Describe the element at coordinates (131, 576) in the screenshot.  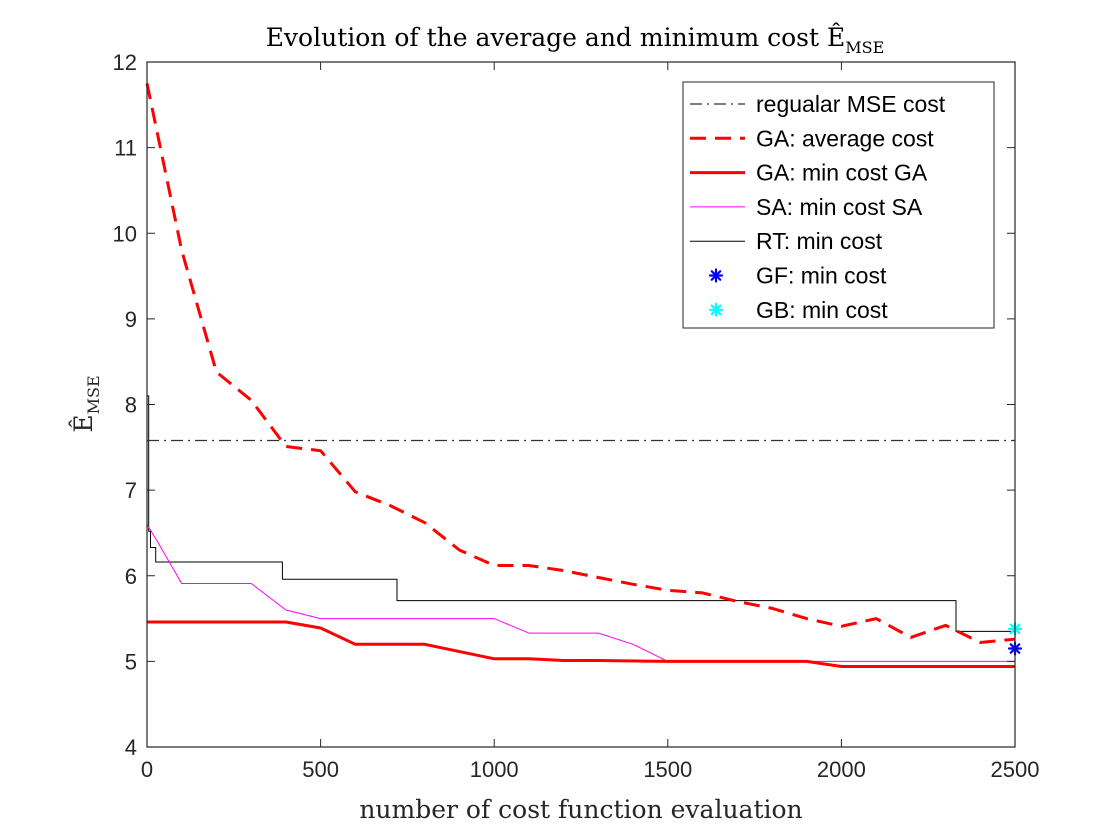
I see `y-tick-label: 6` at that location.